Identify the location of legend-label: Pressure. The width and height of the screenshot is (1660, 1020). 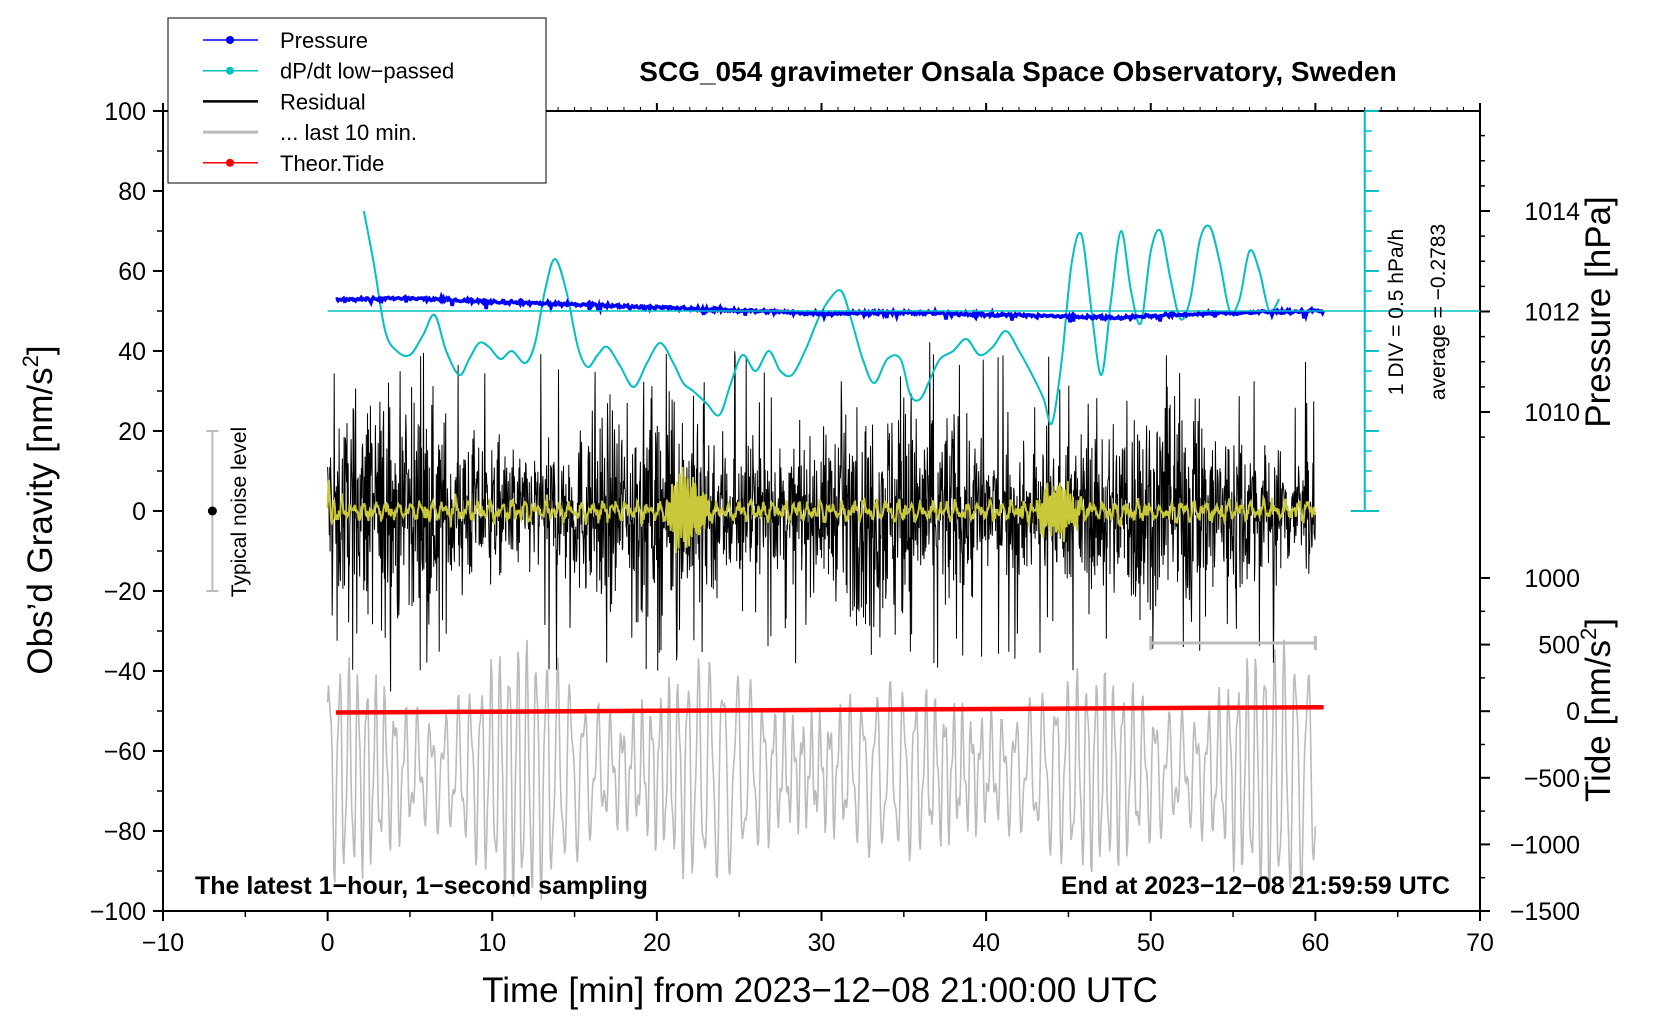
(324, 40).